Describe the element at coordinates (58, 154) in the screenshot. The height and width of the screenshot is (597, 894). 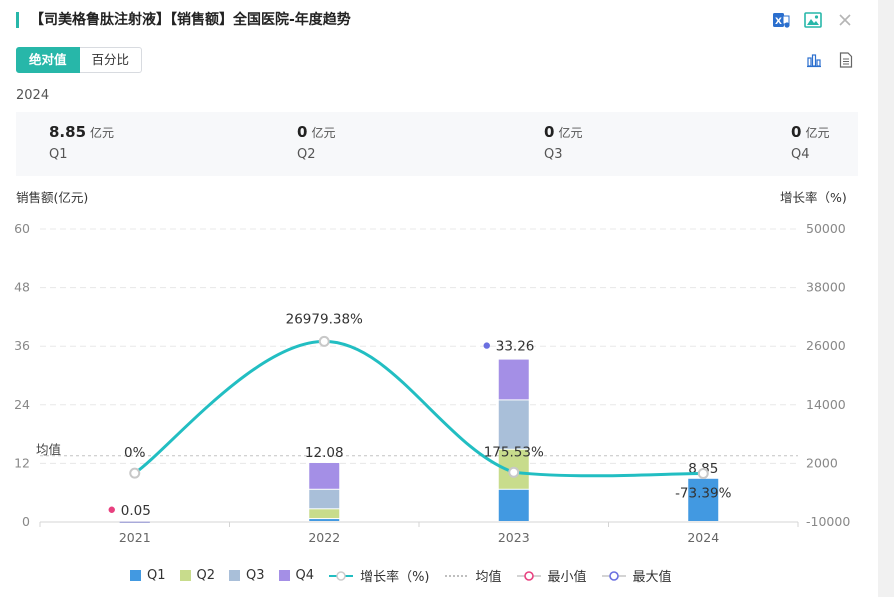
I see `summary-q1-name: Q1` at that location.